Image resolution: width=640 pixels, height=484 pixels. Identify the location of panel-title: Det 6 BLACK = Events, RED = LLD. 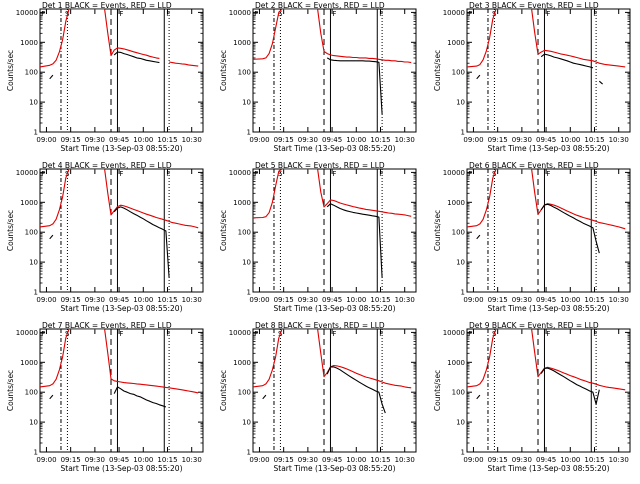
(534, 165).